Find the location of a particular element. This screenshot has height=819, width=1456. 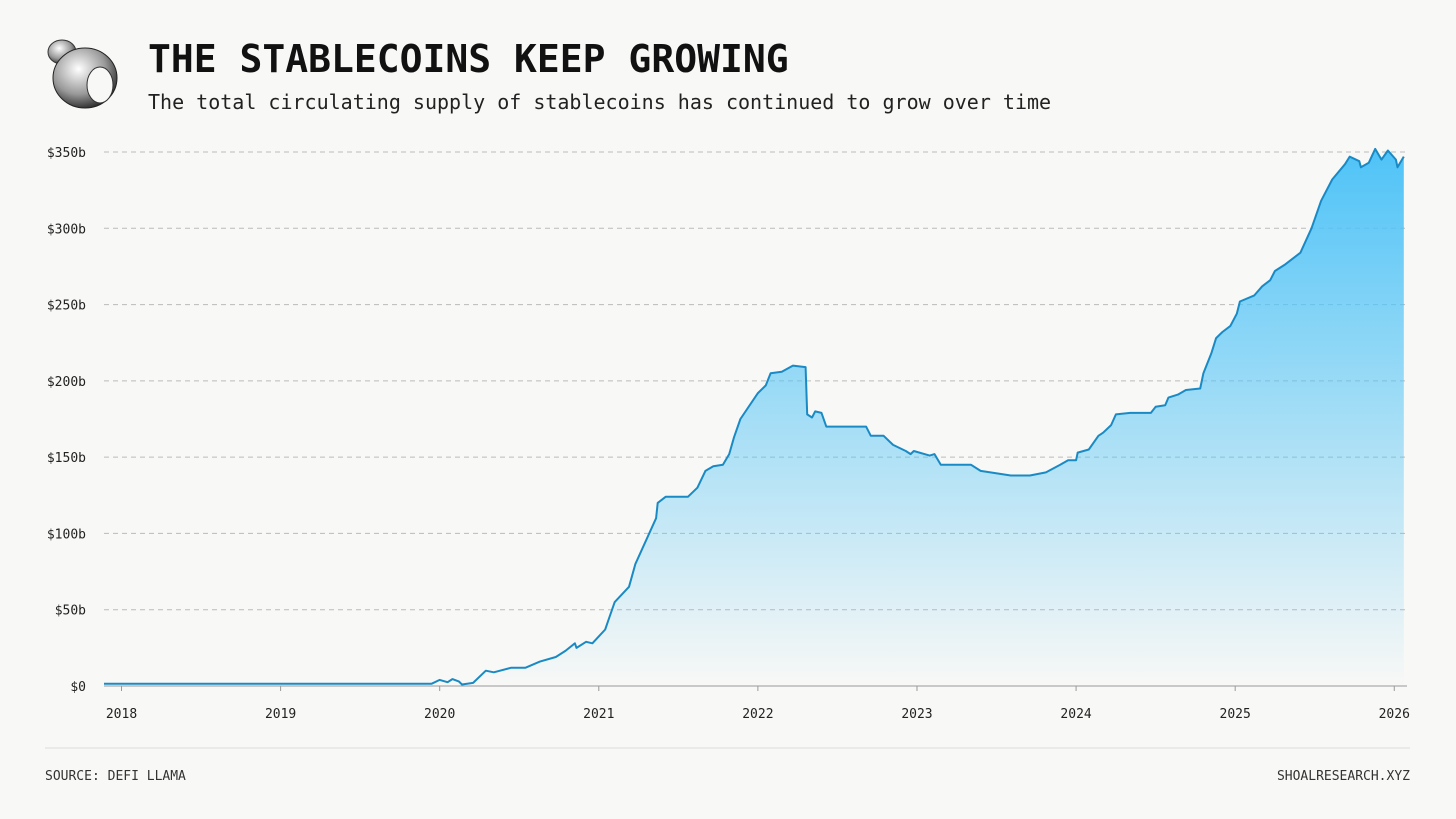

y-tick-label: $200b is located at coordinates (66, 382).